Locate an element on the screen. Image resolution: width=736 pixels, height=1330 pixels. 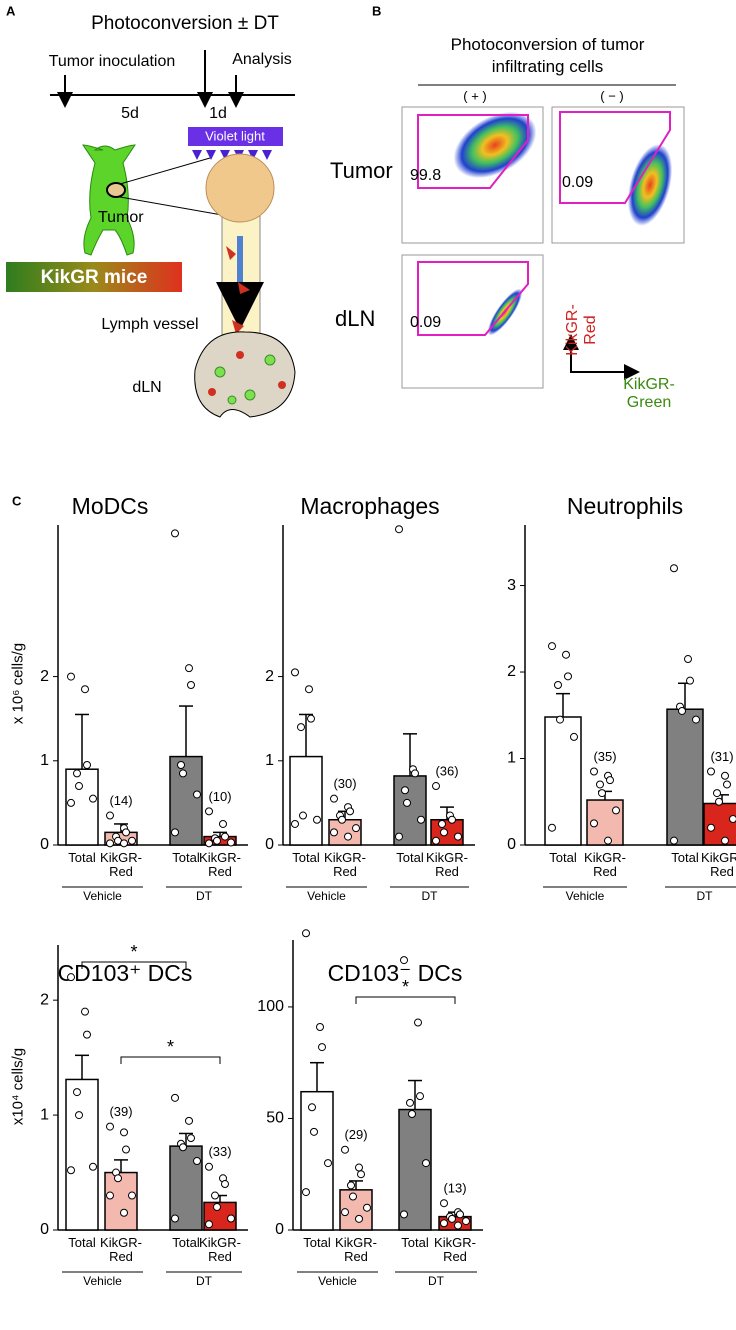
red-cells is located at coordinates (247, 373).